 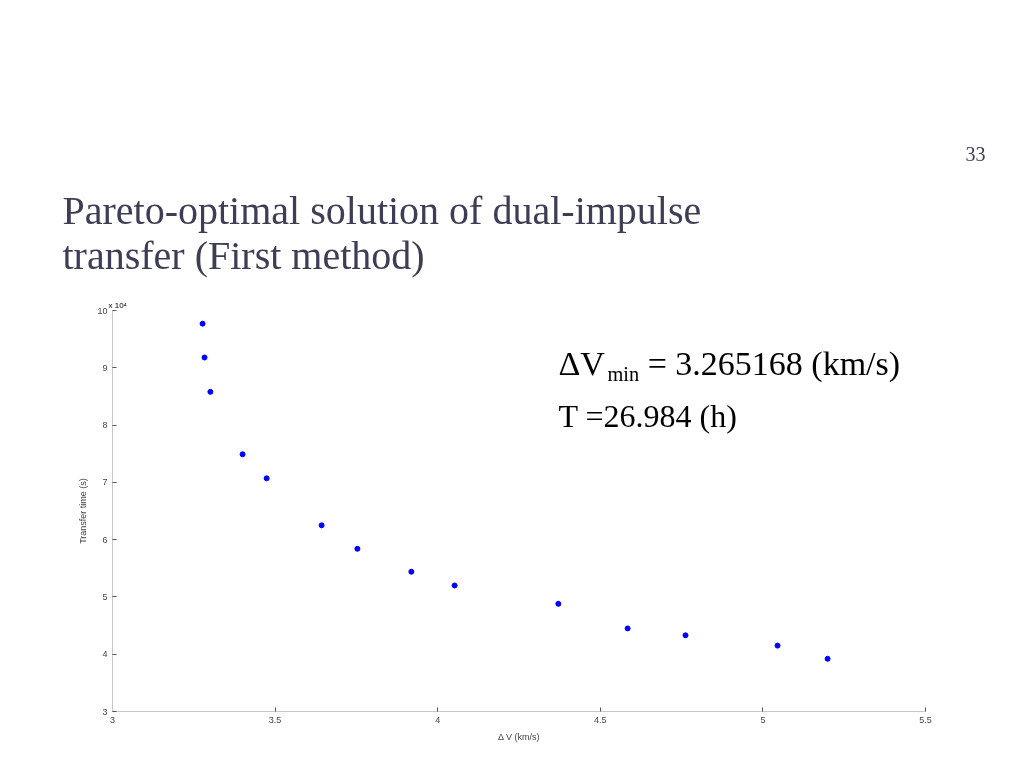 What do you see at coordinates (118, 305) in the screenshot?
I see `text: x 10⁴` at bounding box center [118, 305].